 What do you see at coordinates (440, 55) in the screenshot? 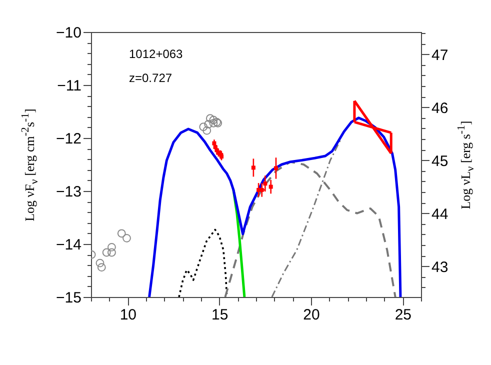
I see `y2-tick-label: 47` at bounding box center [440, 55].